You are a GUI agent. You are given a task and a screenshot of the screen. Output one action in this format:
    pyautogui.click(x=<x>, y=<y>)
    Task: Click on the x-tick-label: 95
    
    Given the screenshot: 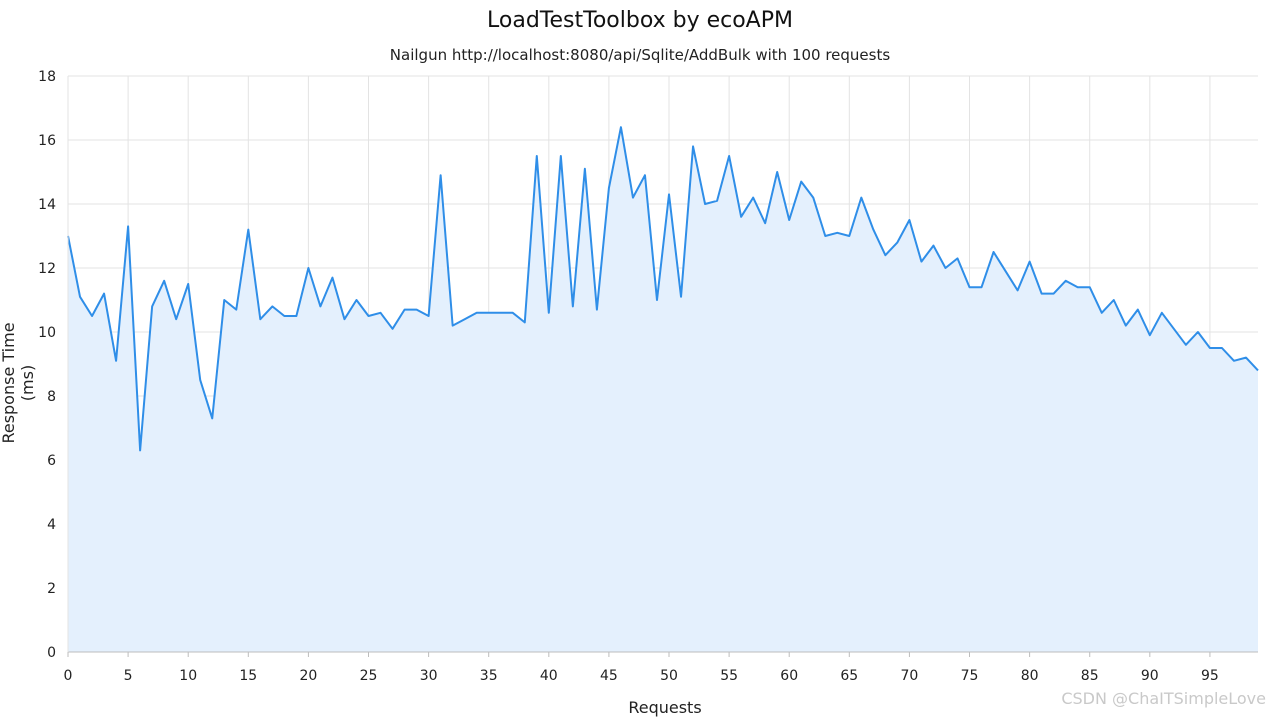 What is the action you would take?
    pyautogui.click(x=1210, y=676)
    